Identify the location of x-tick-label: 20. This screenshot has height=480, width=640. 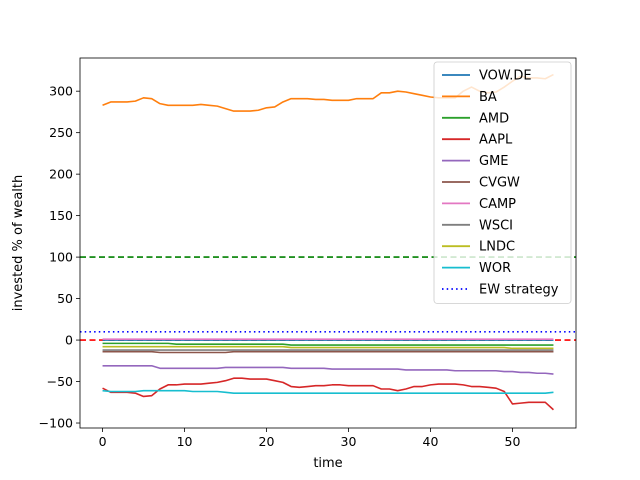
(267, 441).